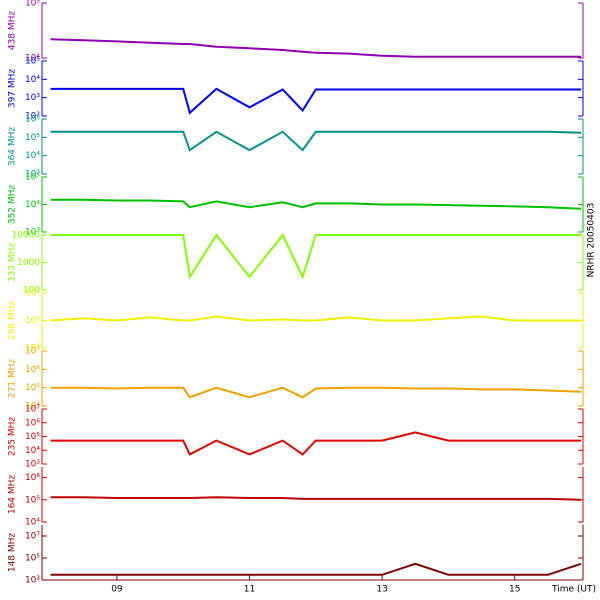 This screenshot has height=600, width=600. What do you see at coordinates (28, 263) in the screenshot?
I see `y-tick-label: 1000` at bounding box center [28, 263].